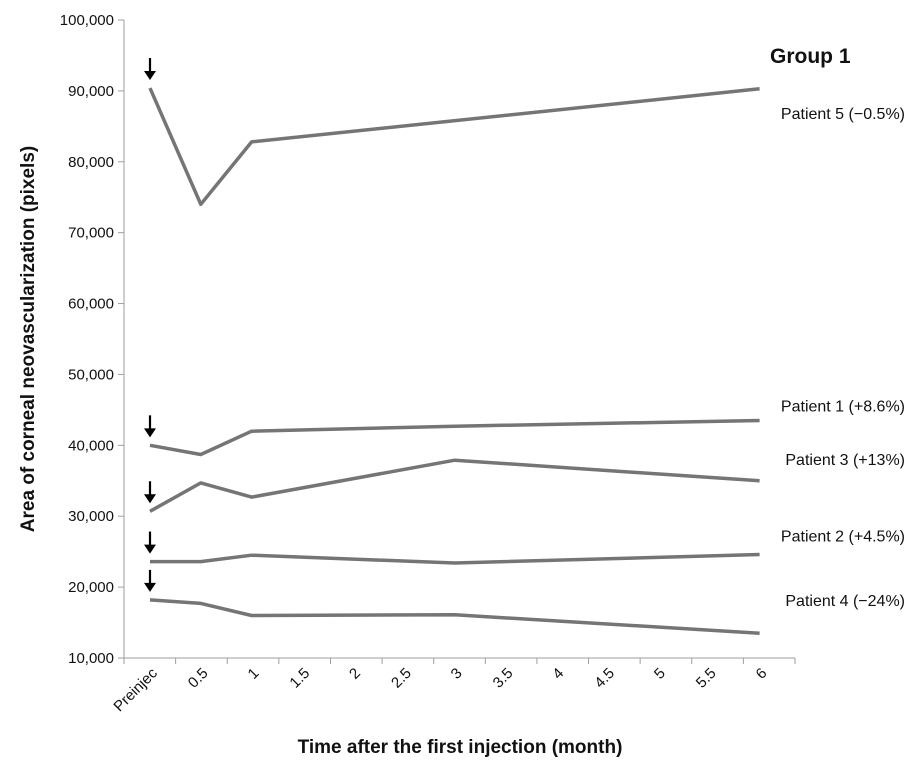  Describe the element at coordinates (198, 678) in the screenshot. I see `x-tick-label: 0.5` at that location.